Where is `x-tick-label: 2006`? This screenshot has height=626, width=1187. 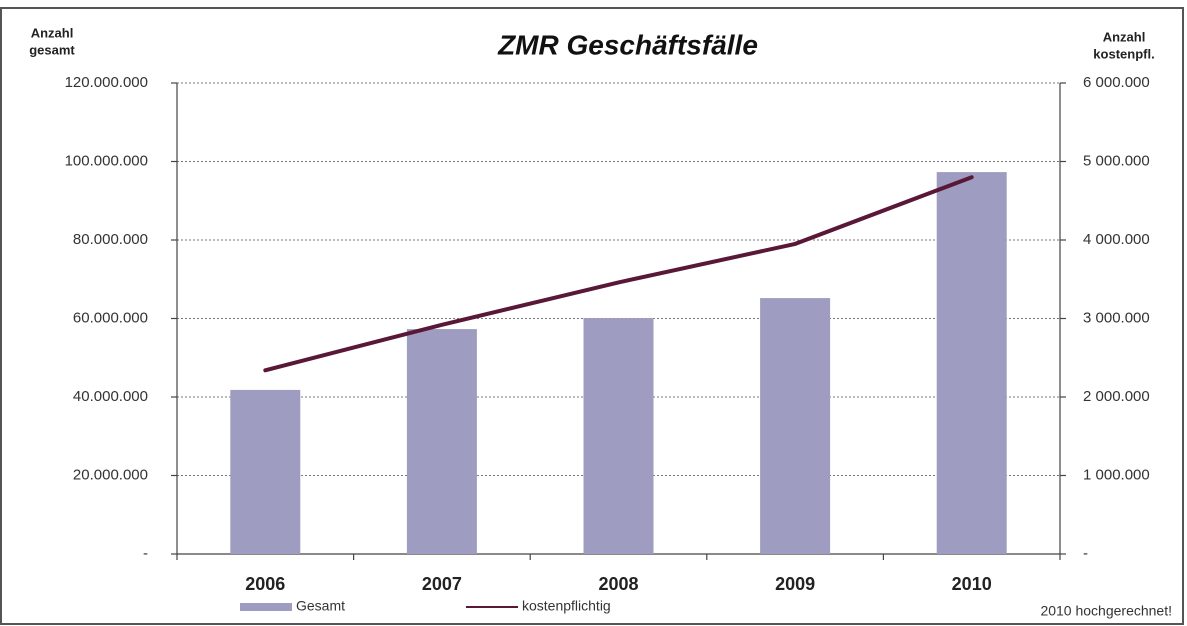 x-tick-label: 2006 is located at coordinates (265, 584).